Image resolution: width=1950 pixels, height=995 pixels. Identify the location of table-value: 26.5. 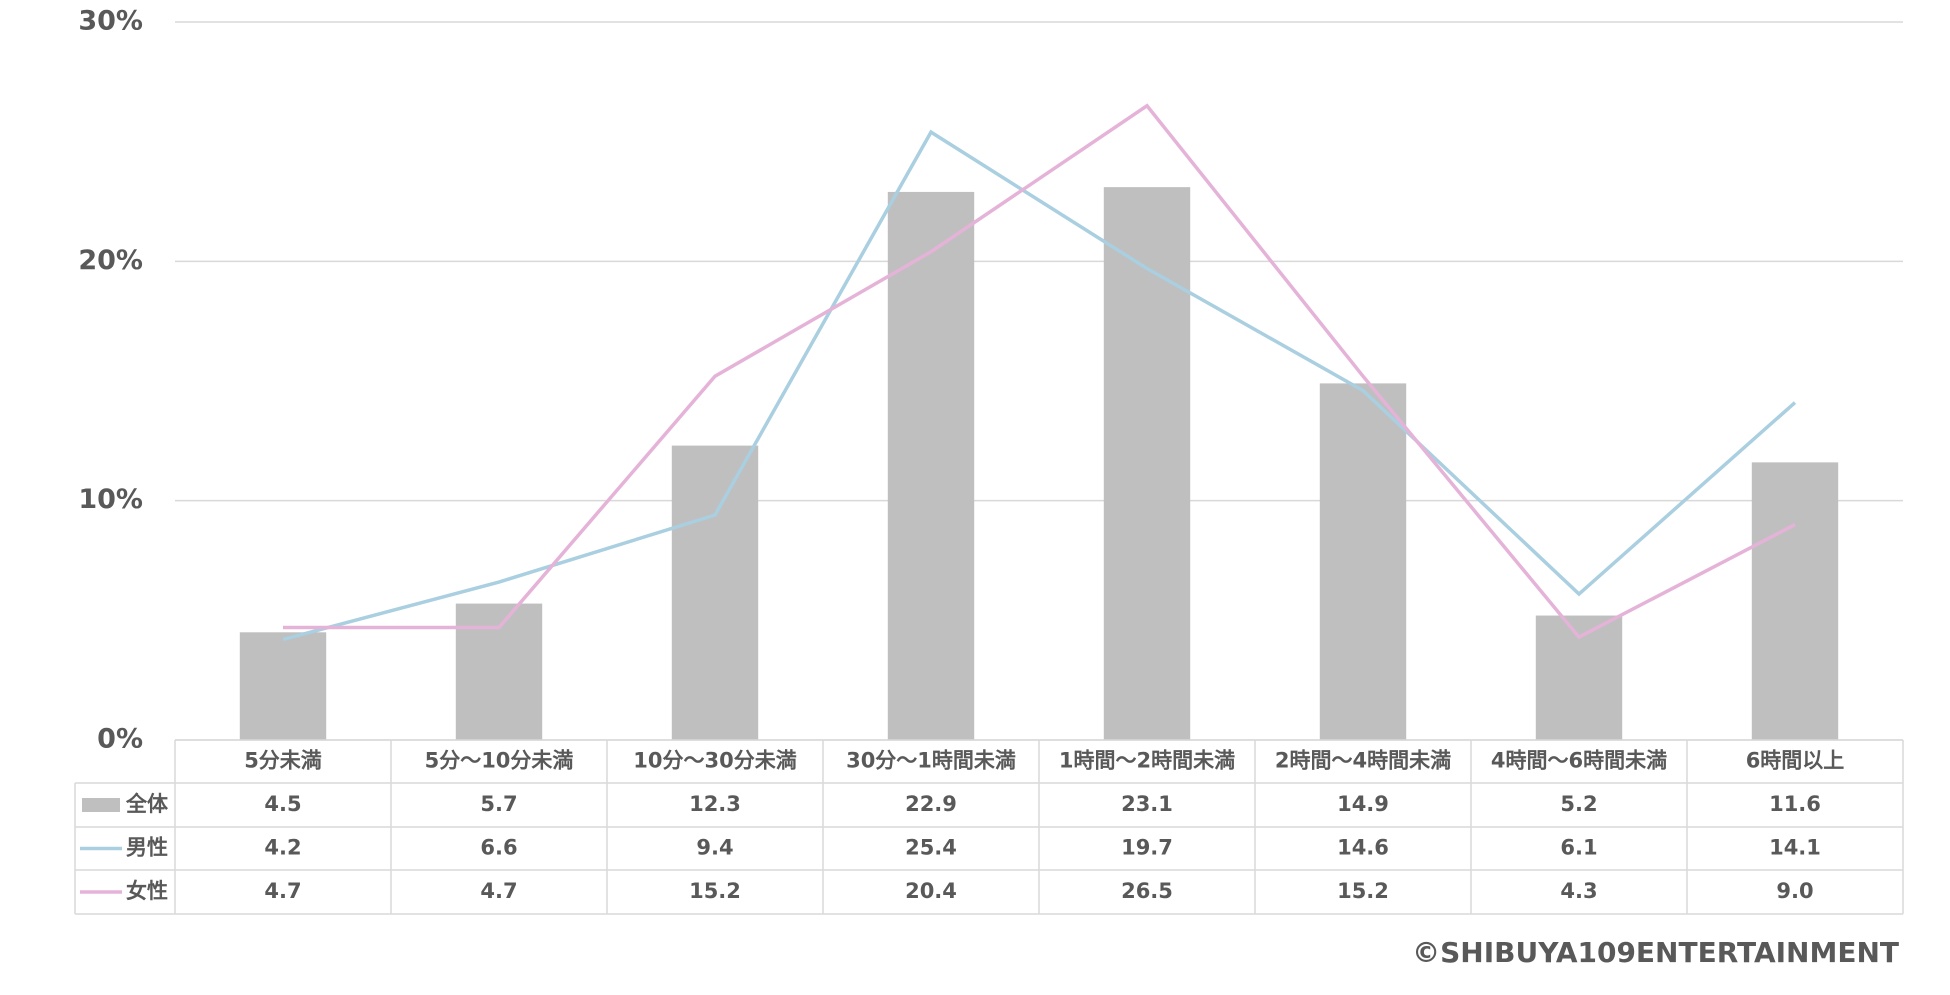
(1147, 891).